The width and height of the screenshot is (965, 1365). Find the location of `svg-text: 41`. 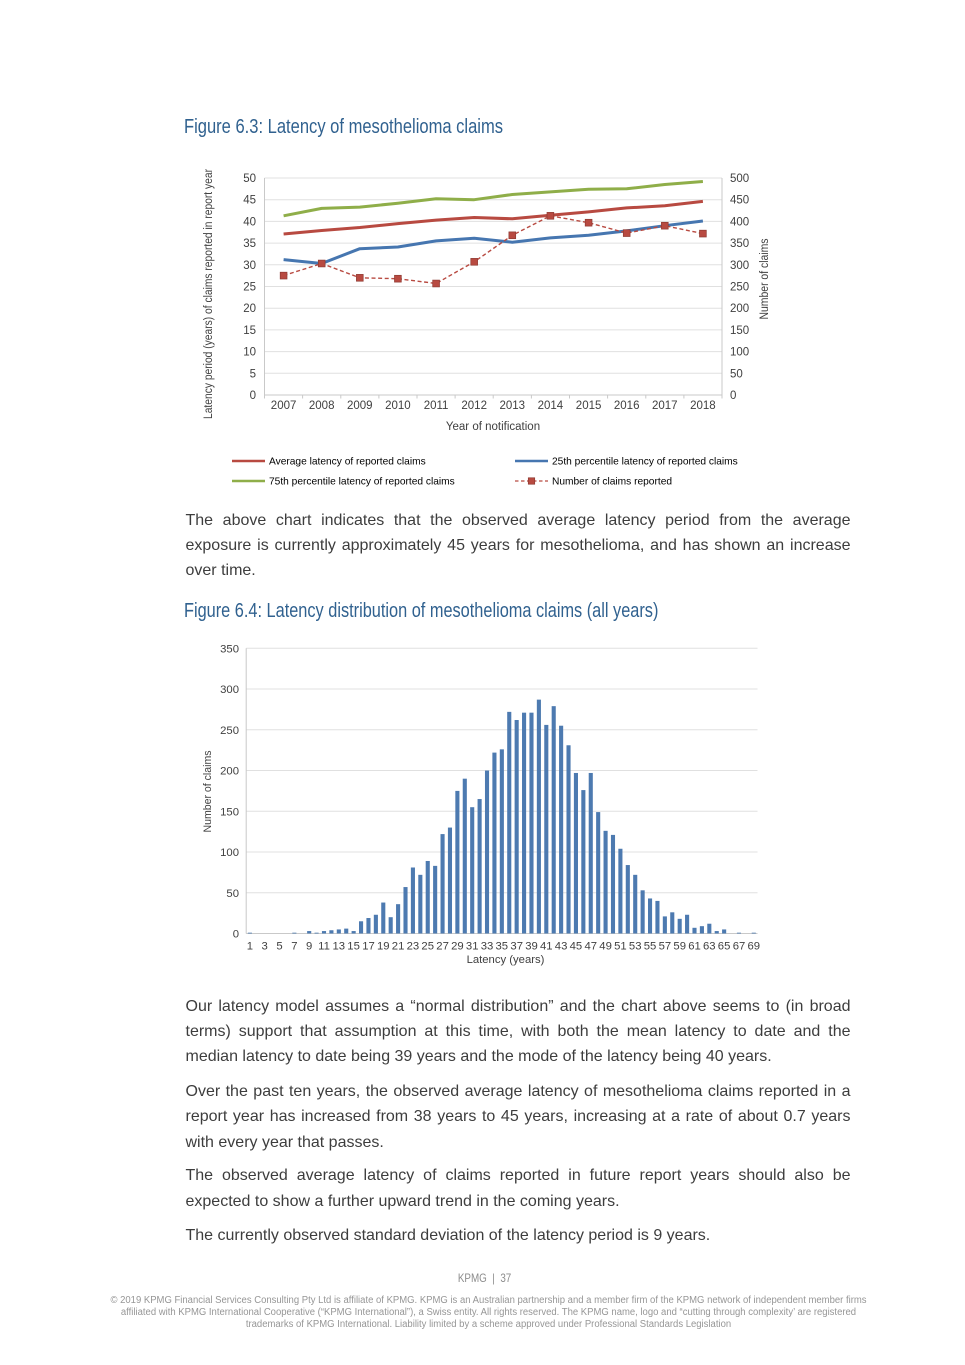

svg-text: 41 is located at coordinates (546, 946).